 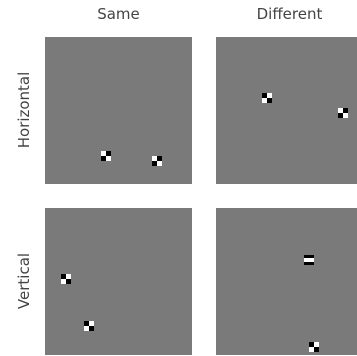 What do you see at coordinates (118, 14) in the screenshot?
I see `column-label-same: Same` at bounding box center [118, 14].